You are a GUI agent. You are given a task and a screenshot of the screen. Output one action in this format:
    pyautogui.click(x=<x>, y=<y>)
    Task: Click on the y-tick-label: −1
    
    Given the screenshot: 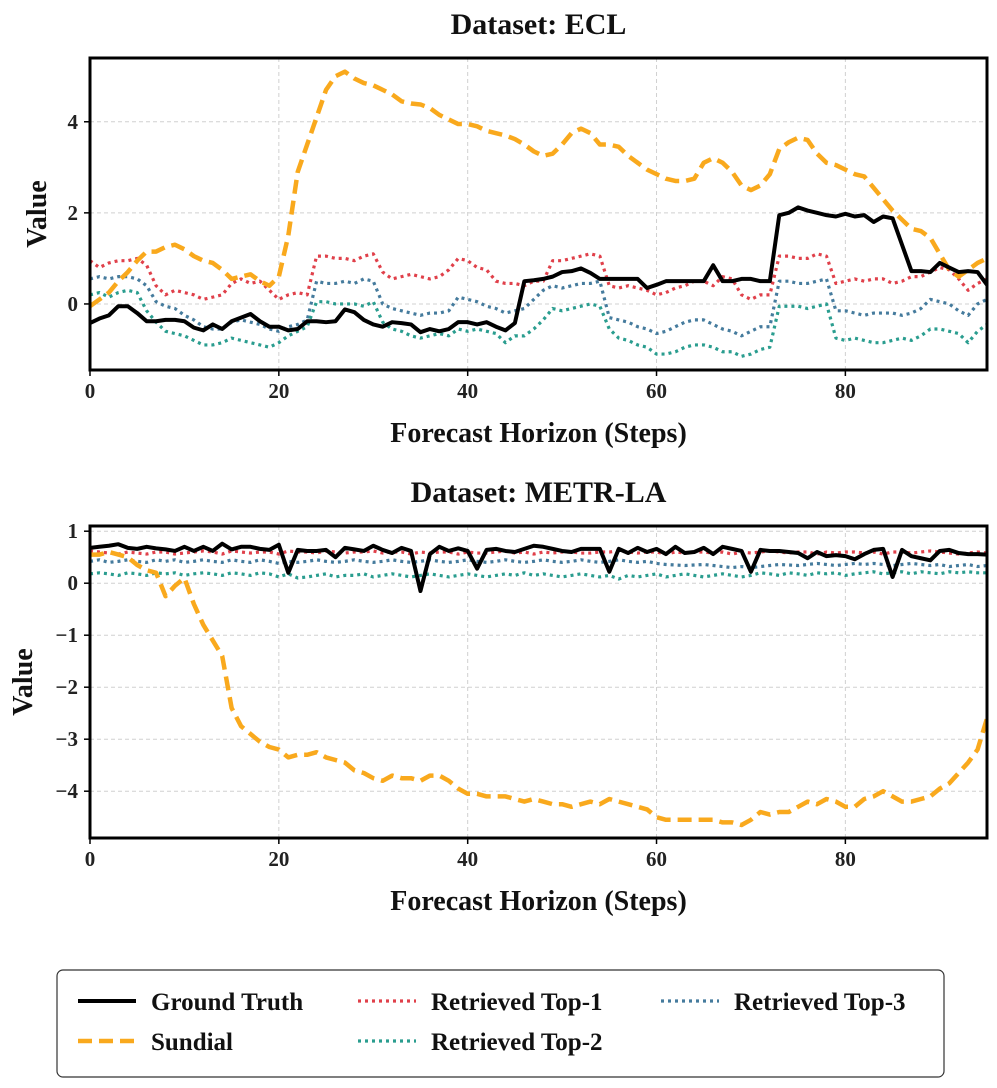 What is the action you would take?
    pyautogui.click(x=67, y=635)
    